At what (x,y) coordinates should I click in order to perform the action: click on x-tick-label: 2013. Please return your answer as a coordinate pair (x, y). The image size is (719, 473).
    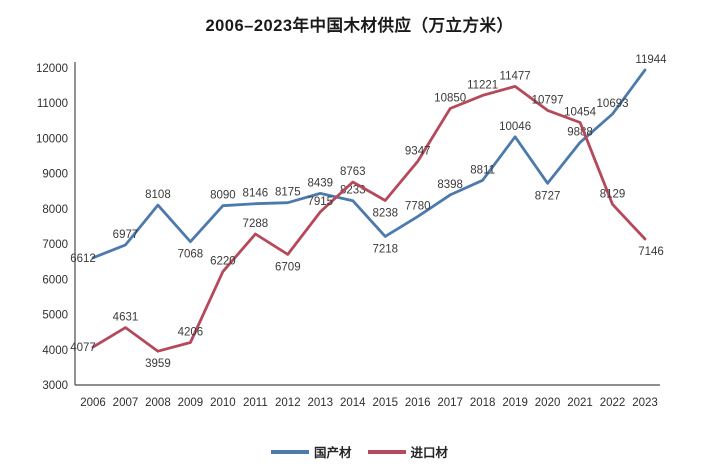
    Looking at the image, I should click on (320, 403).